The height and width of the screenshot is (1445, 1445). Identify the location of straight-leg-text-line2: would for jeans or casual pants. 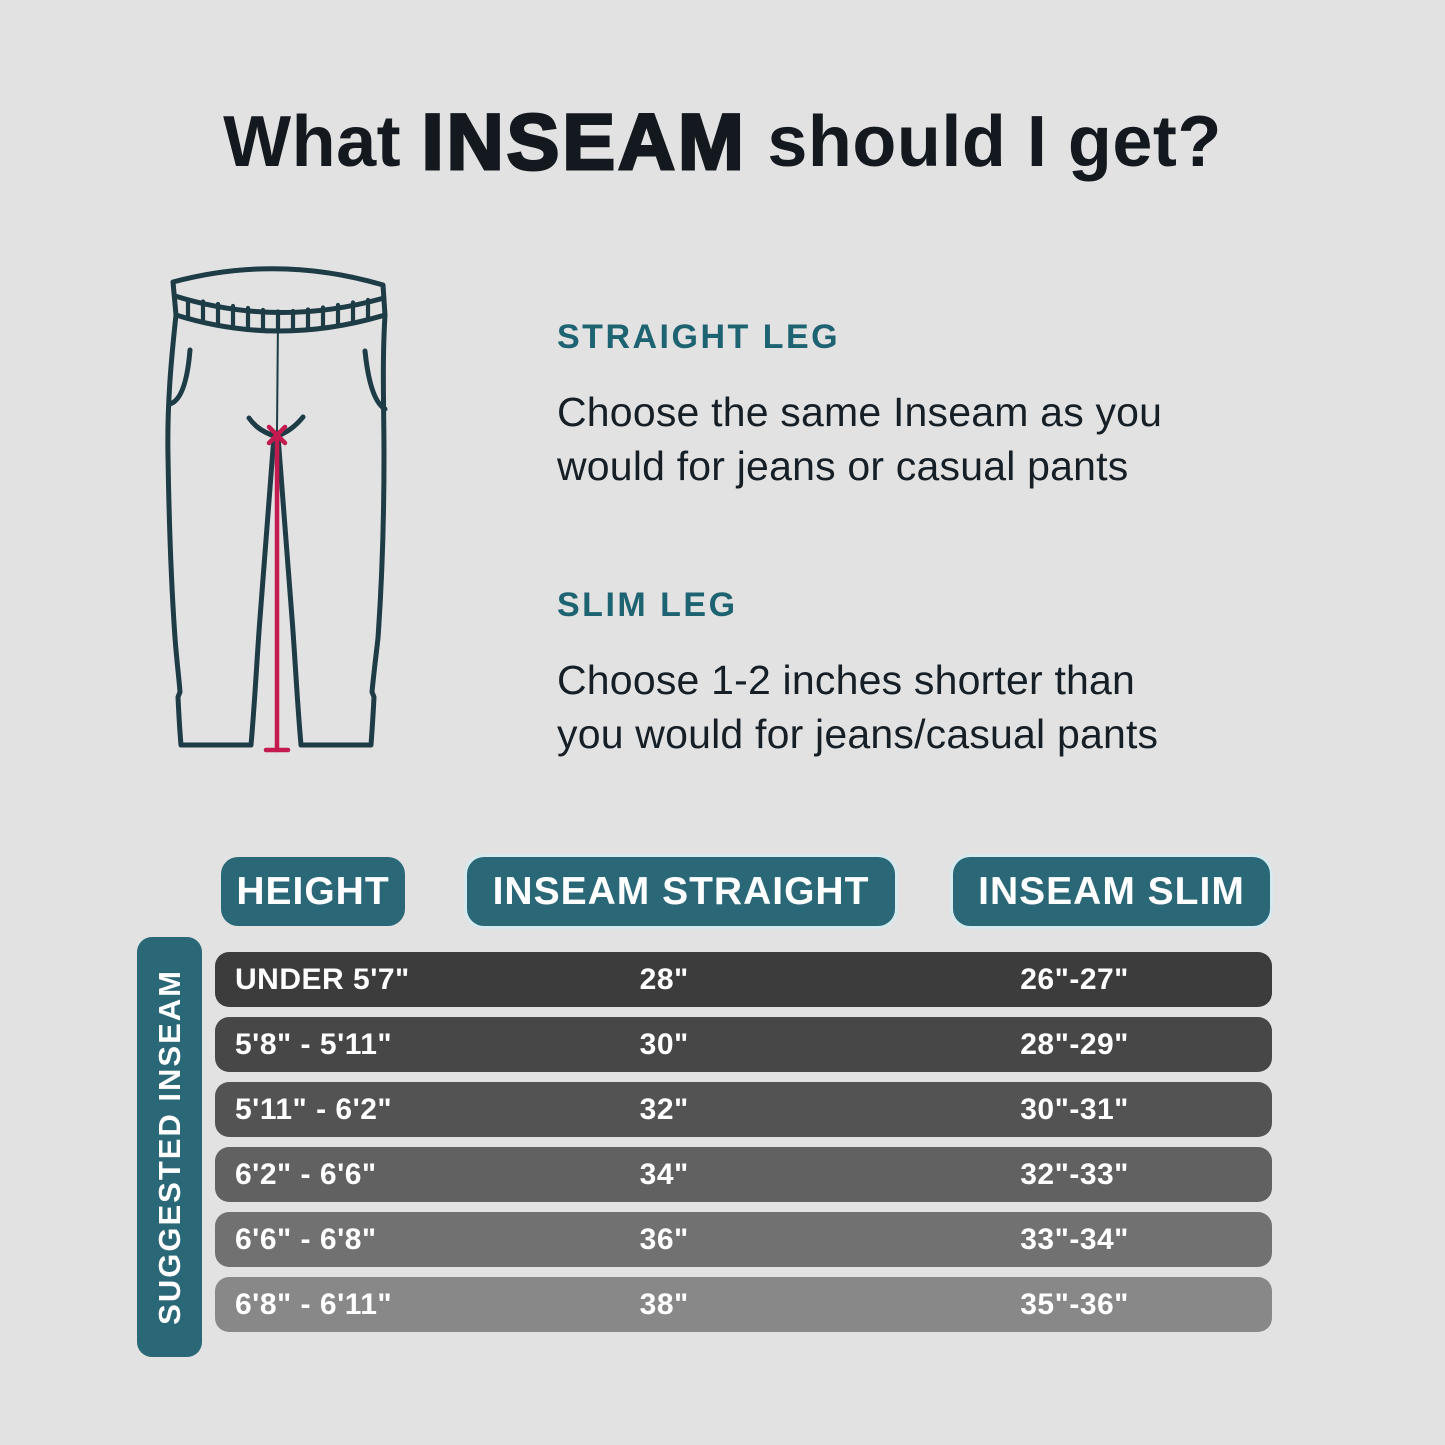
(843, 466).